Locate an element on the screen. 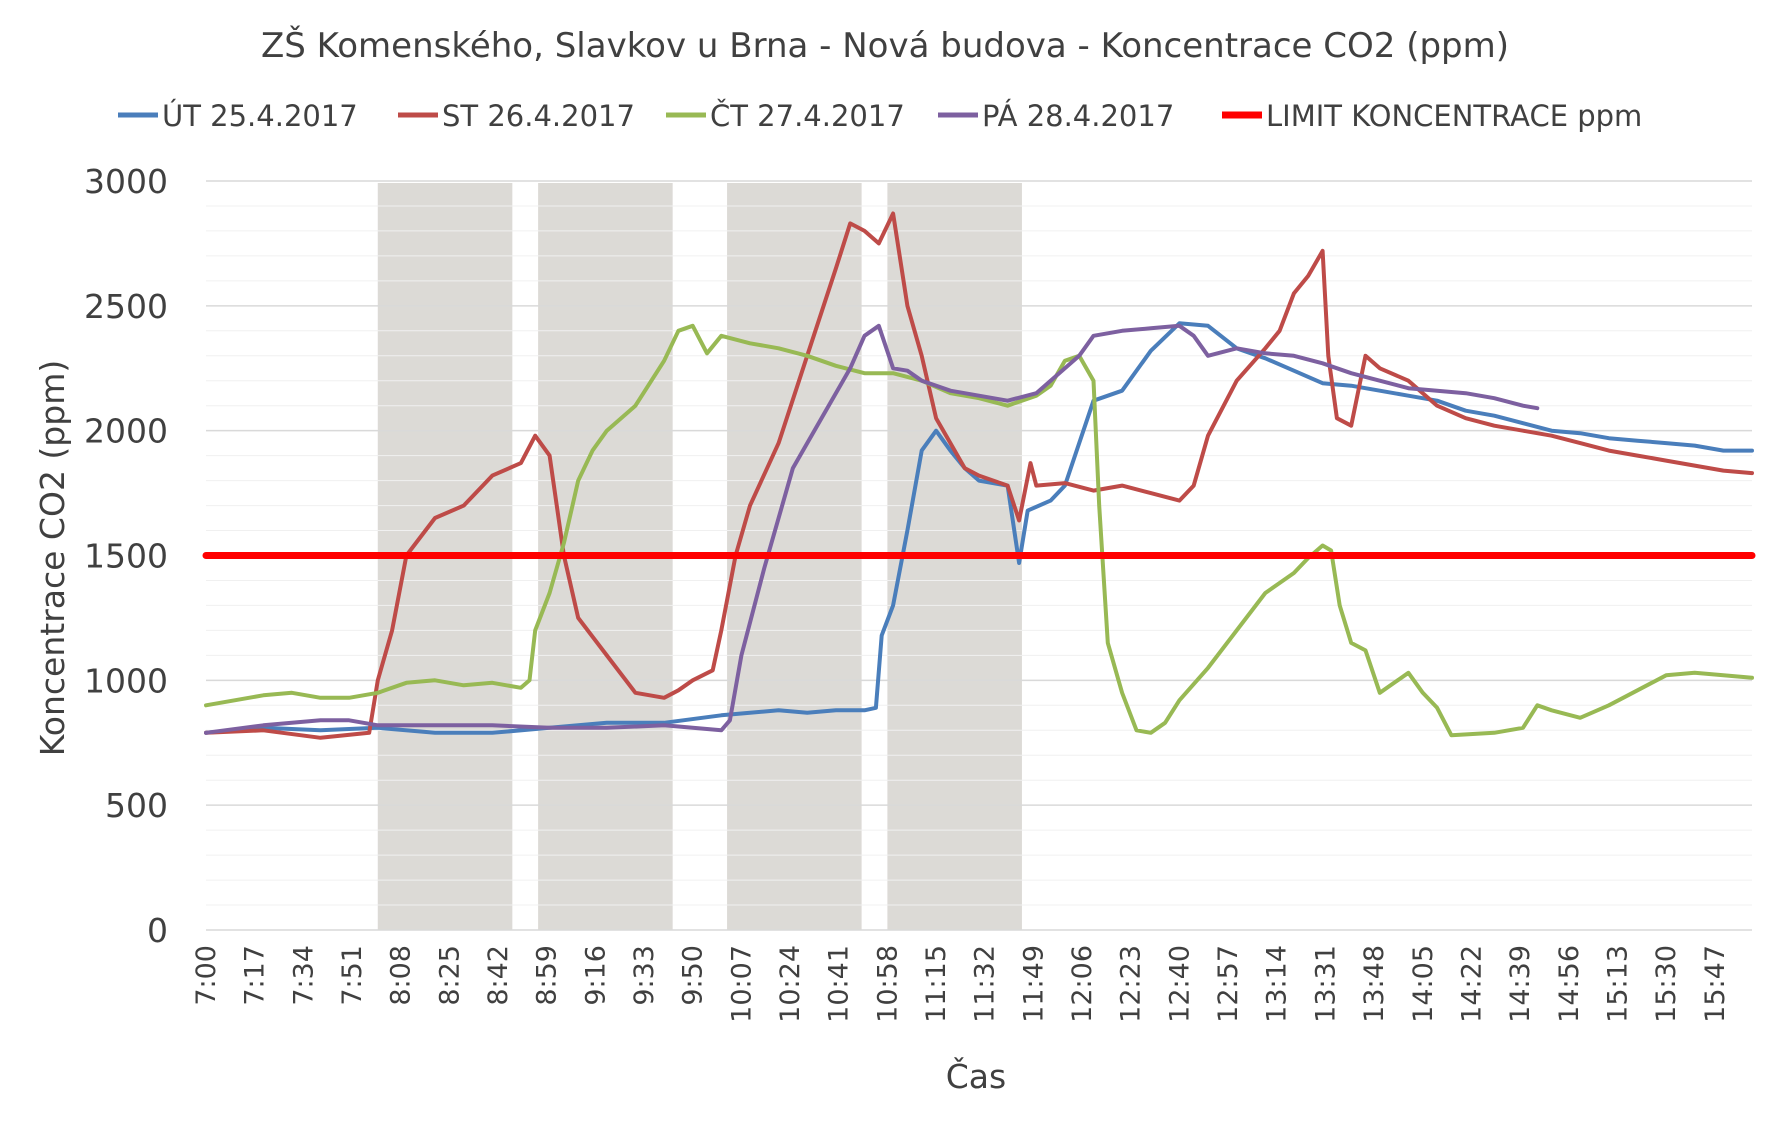  x-tick-8-42: 8:42 is located at coordinates (498, 975).